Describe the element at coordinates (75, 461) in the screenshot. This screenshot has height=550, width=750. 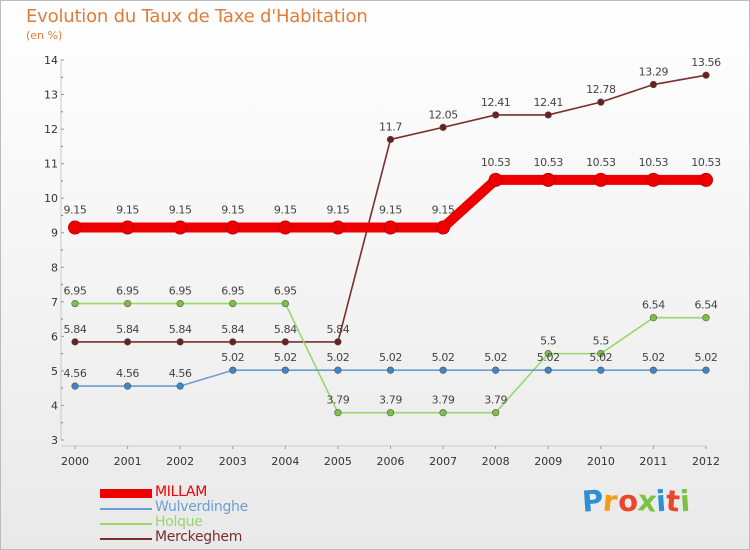
I see `x-tick-label: 2000` at that location.